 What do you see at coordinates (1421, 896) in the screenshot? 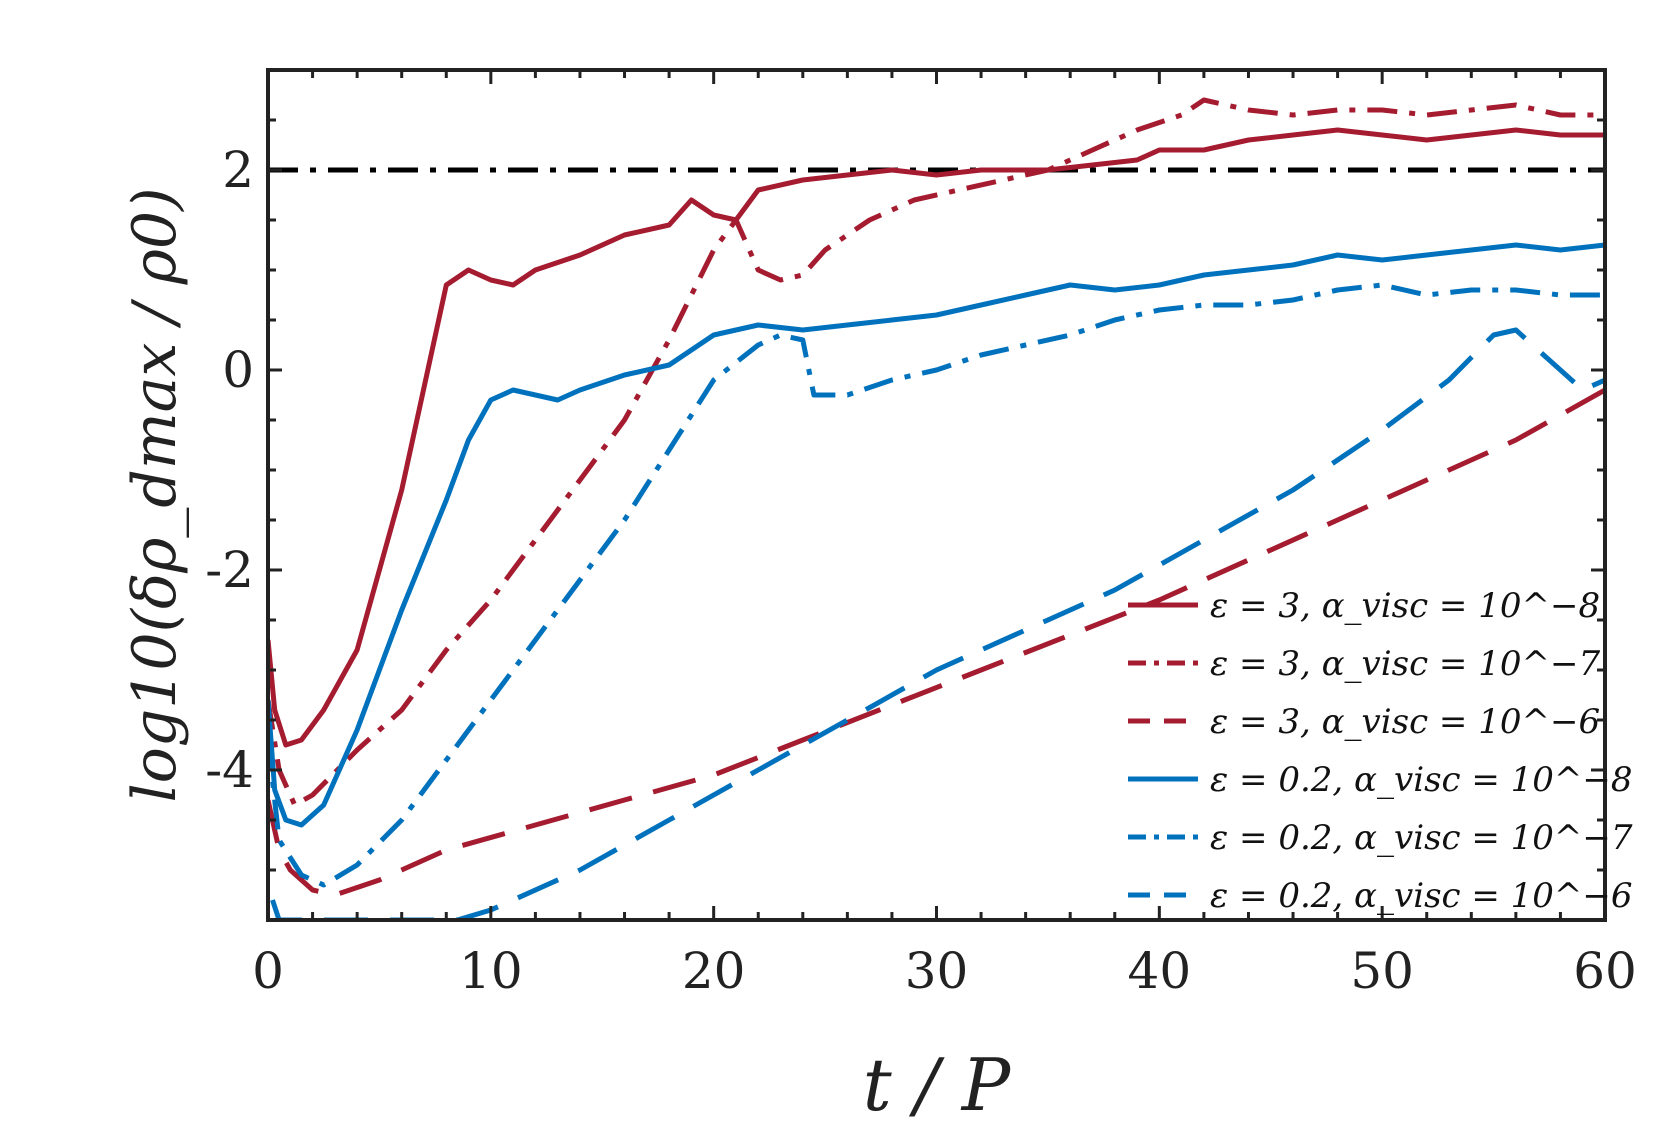
I see `legend-label-6: ε = 0.2, α_visc = 10^−6` at bounding box center [1421, 896].